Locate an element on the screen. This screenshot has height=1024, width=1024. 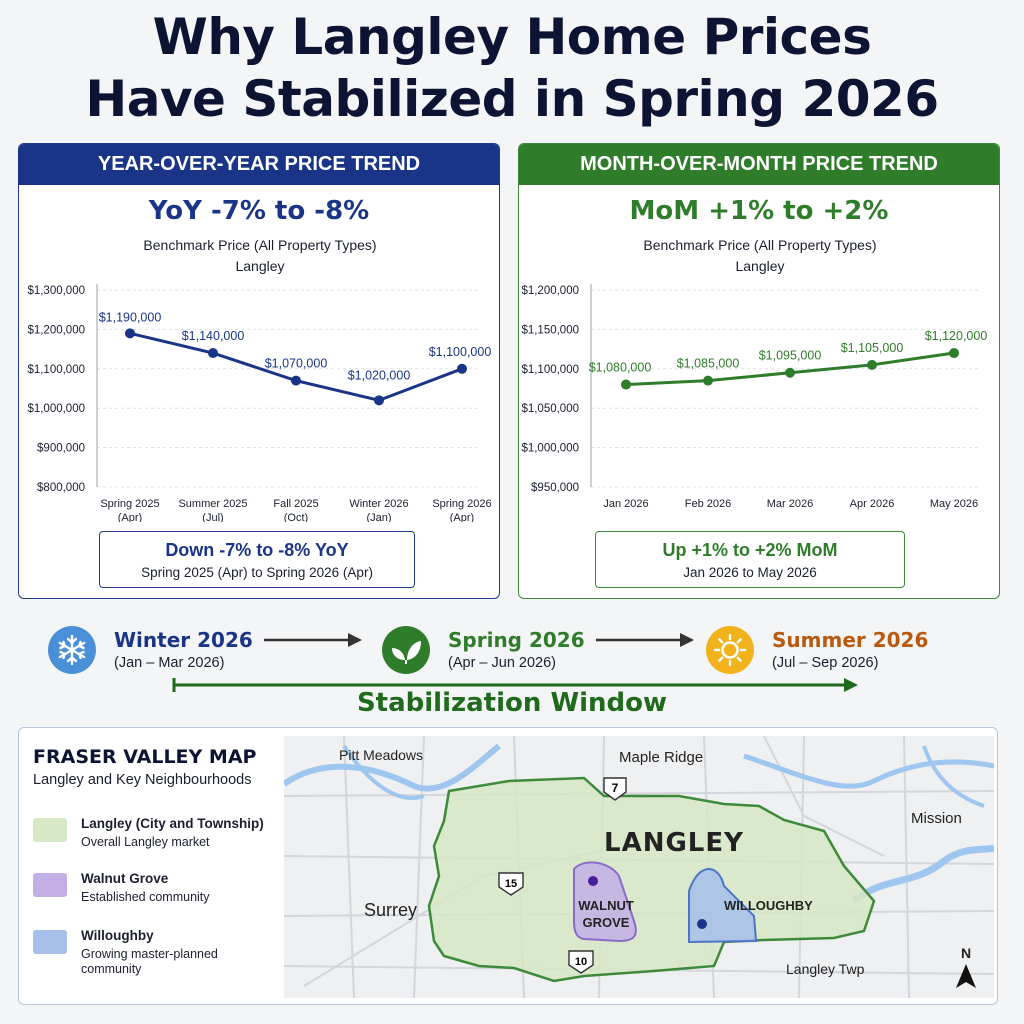
mom-callout-sub: Jan 2026 to May 2026 is located at coordinates (750, 572).